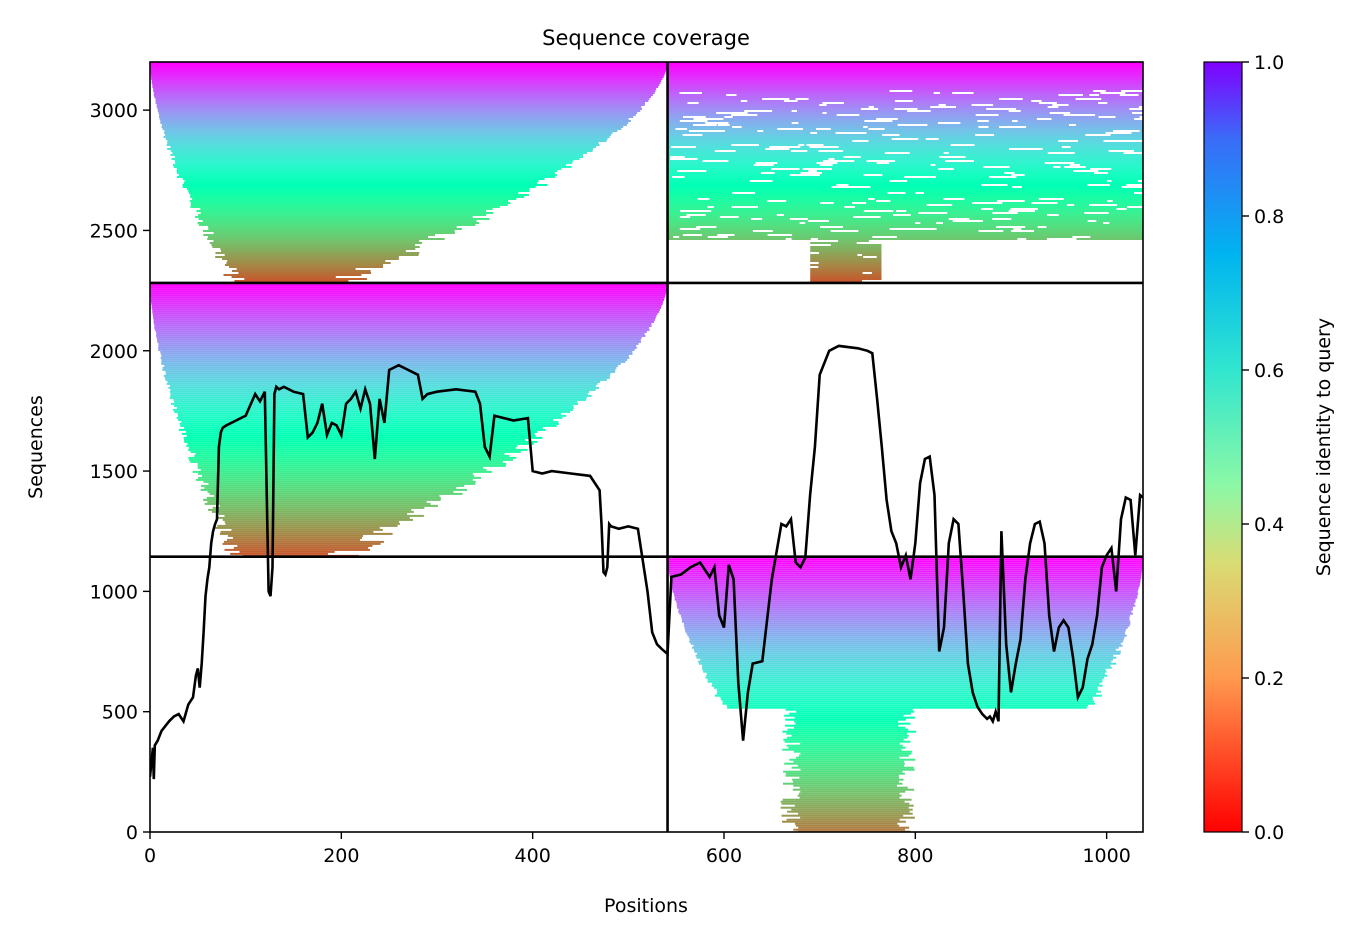 The height and width of the screenshot is (939, 1364). What do you see at coordinates (1324, 447) in the screenshot?
I see `colorbar-label: Sequence identity to query` at bounding box center [1324, 447].